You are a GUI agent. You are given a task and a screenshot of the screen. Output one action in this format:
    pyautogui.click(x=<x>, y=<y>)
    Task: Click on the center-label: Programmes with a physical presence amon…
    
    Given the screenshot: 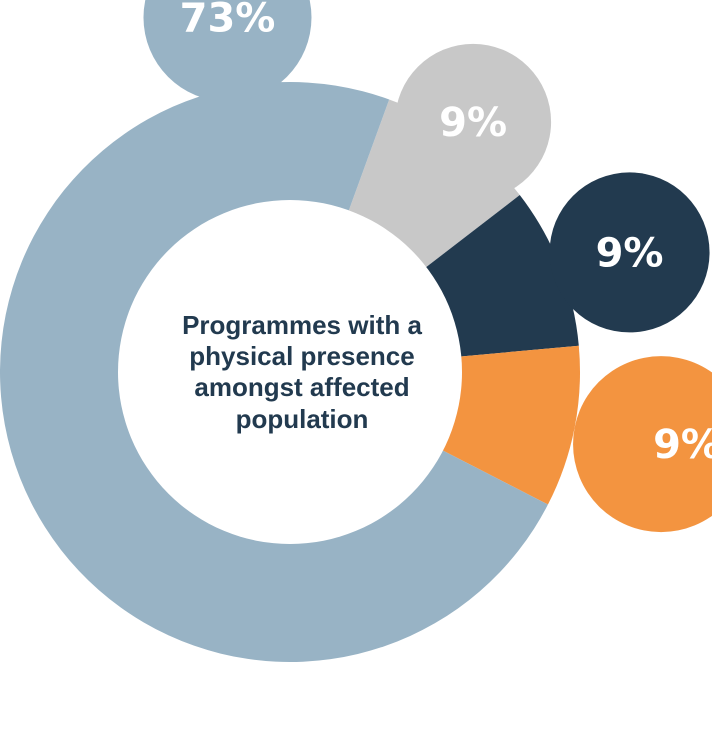 What is the action you would take?
    pyautogui.click(x=302, y=372)
    